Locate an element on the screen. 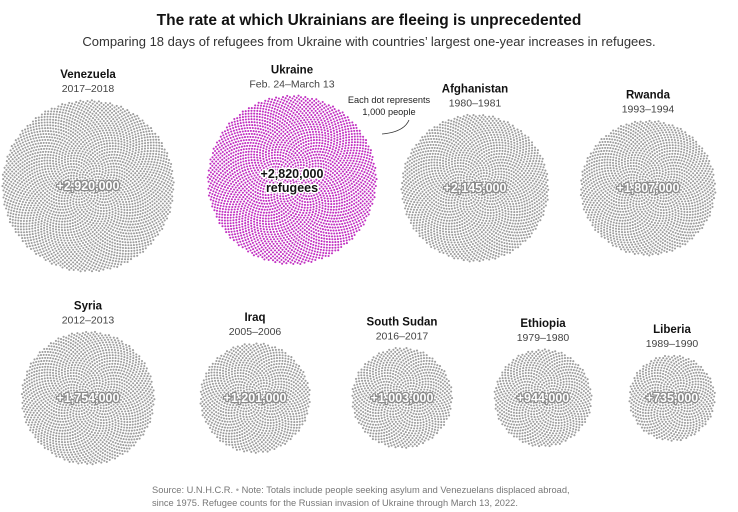 The image size is (738, 512). country-name-ukraine: Ukraine is located at coordinates (292, 70).